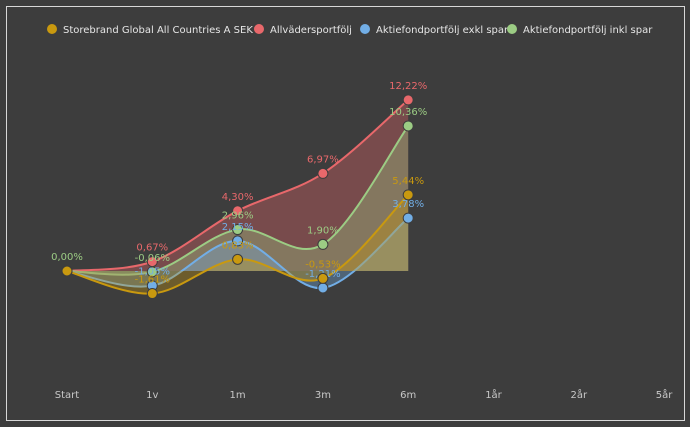 The width and height of the screenshot is (690, 427). What do you see at coordinates (588, 30) in the screenshot?
I see `legend-label: Aktiefondportfölj inkl spar` at bounding box center [588, 30].